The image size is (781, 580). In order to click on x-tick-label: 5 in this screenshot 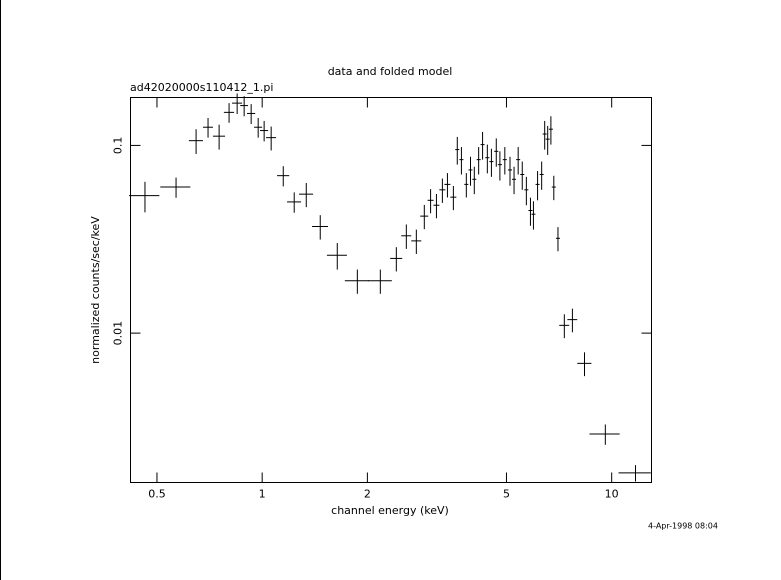, I will do `click(506, 494)`.